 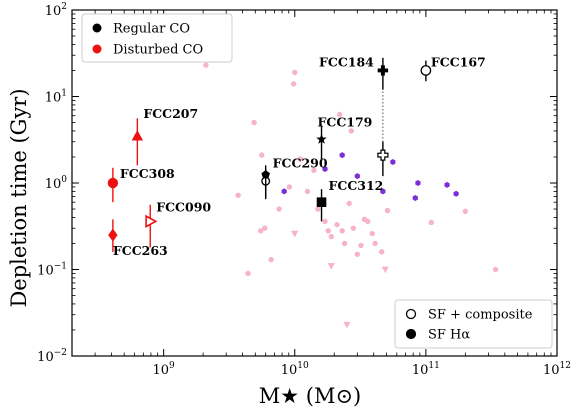 What do you see at coordinates (183, 206) in the screenshot?
I see `galaxy-label: FCC090` at bounding box center [183, 206].